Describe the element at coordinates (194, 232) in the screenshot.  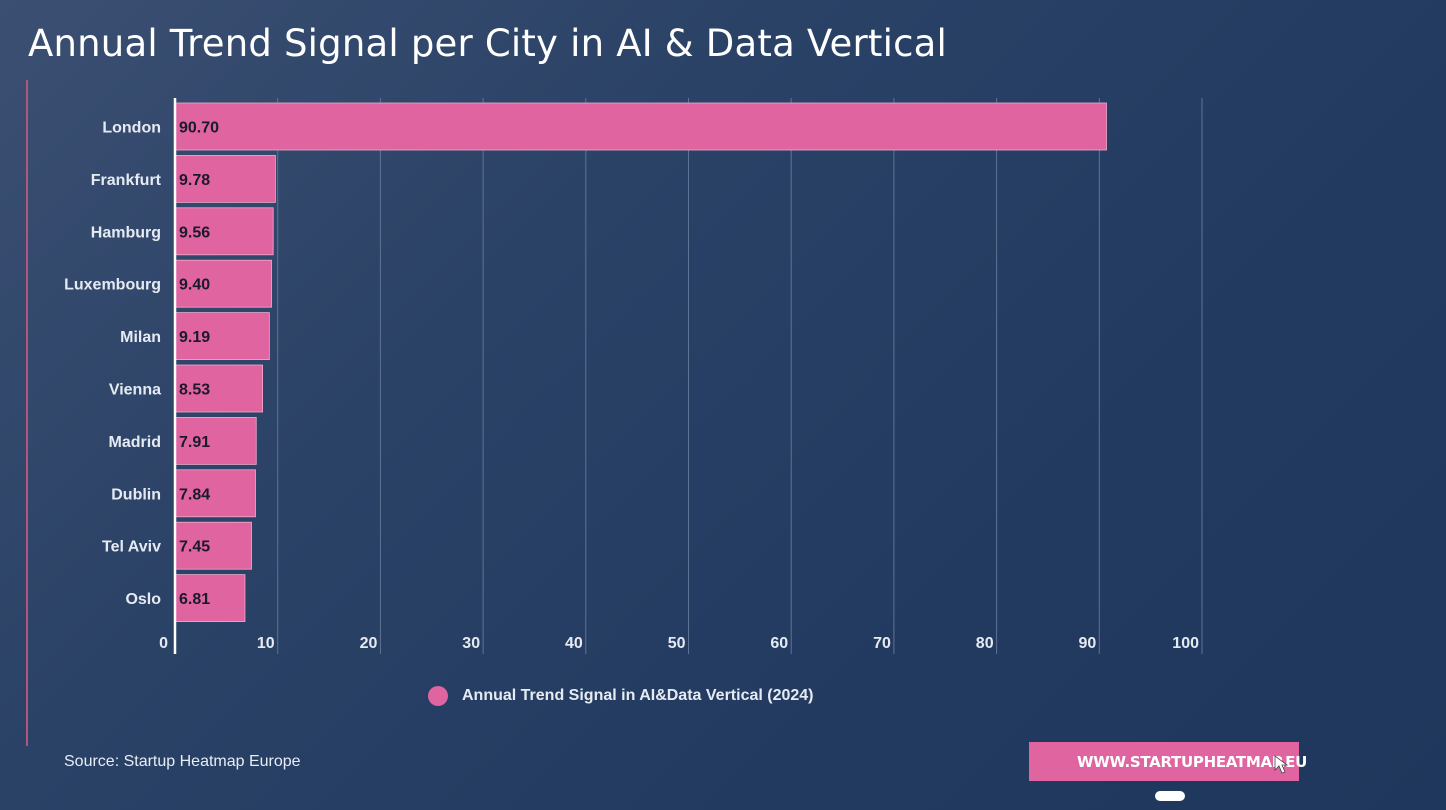
I see `data-label: 9.56` at that location.